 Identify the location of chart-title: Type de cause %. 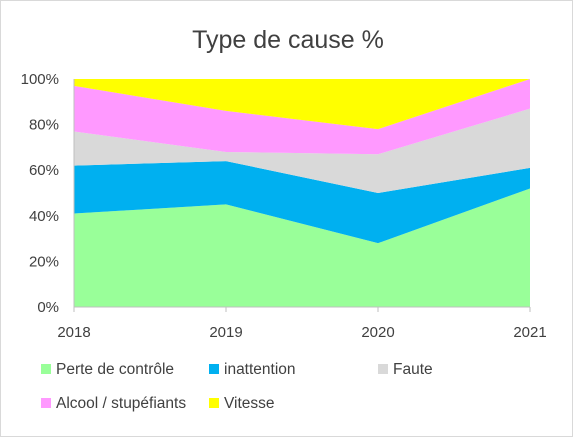
(288, 40).